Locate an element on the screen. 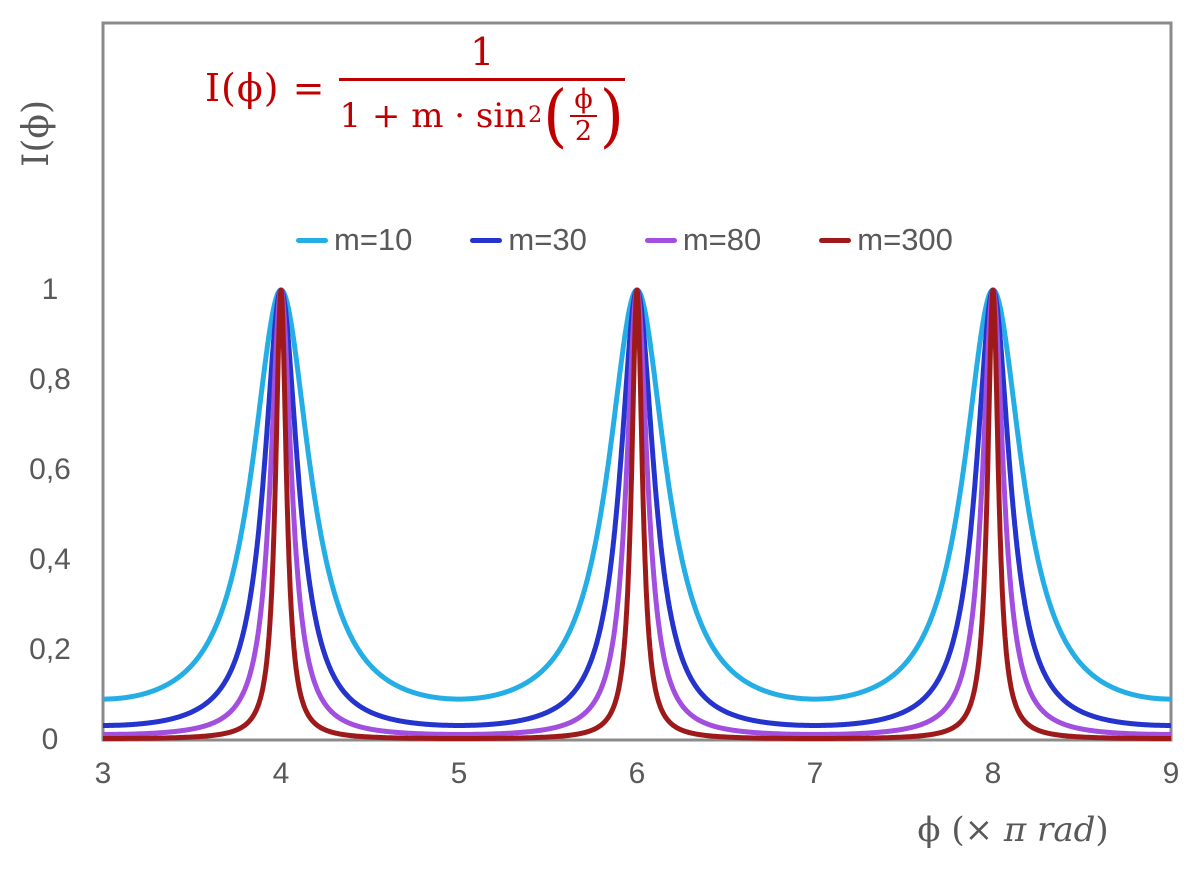 The image size is (1200, 880). y-tick-label: 1 is located at coordinates (50, 289).